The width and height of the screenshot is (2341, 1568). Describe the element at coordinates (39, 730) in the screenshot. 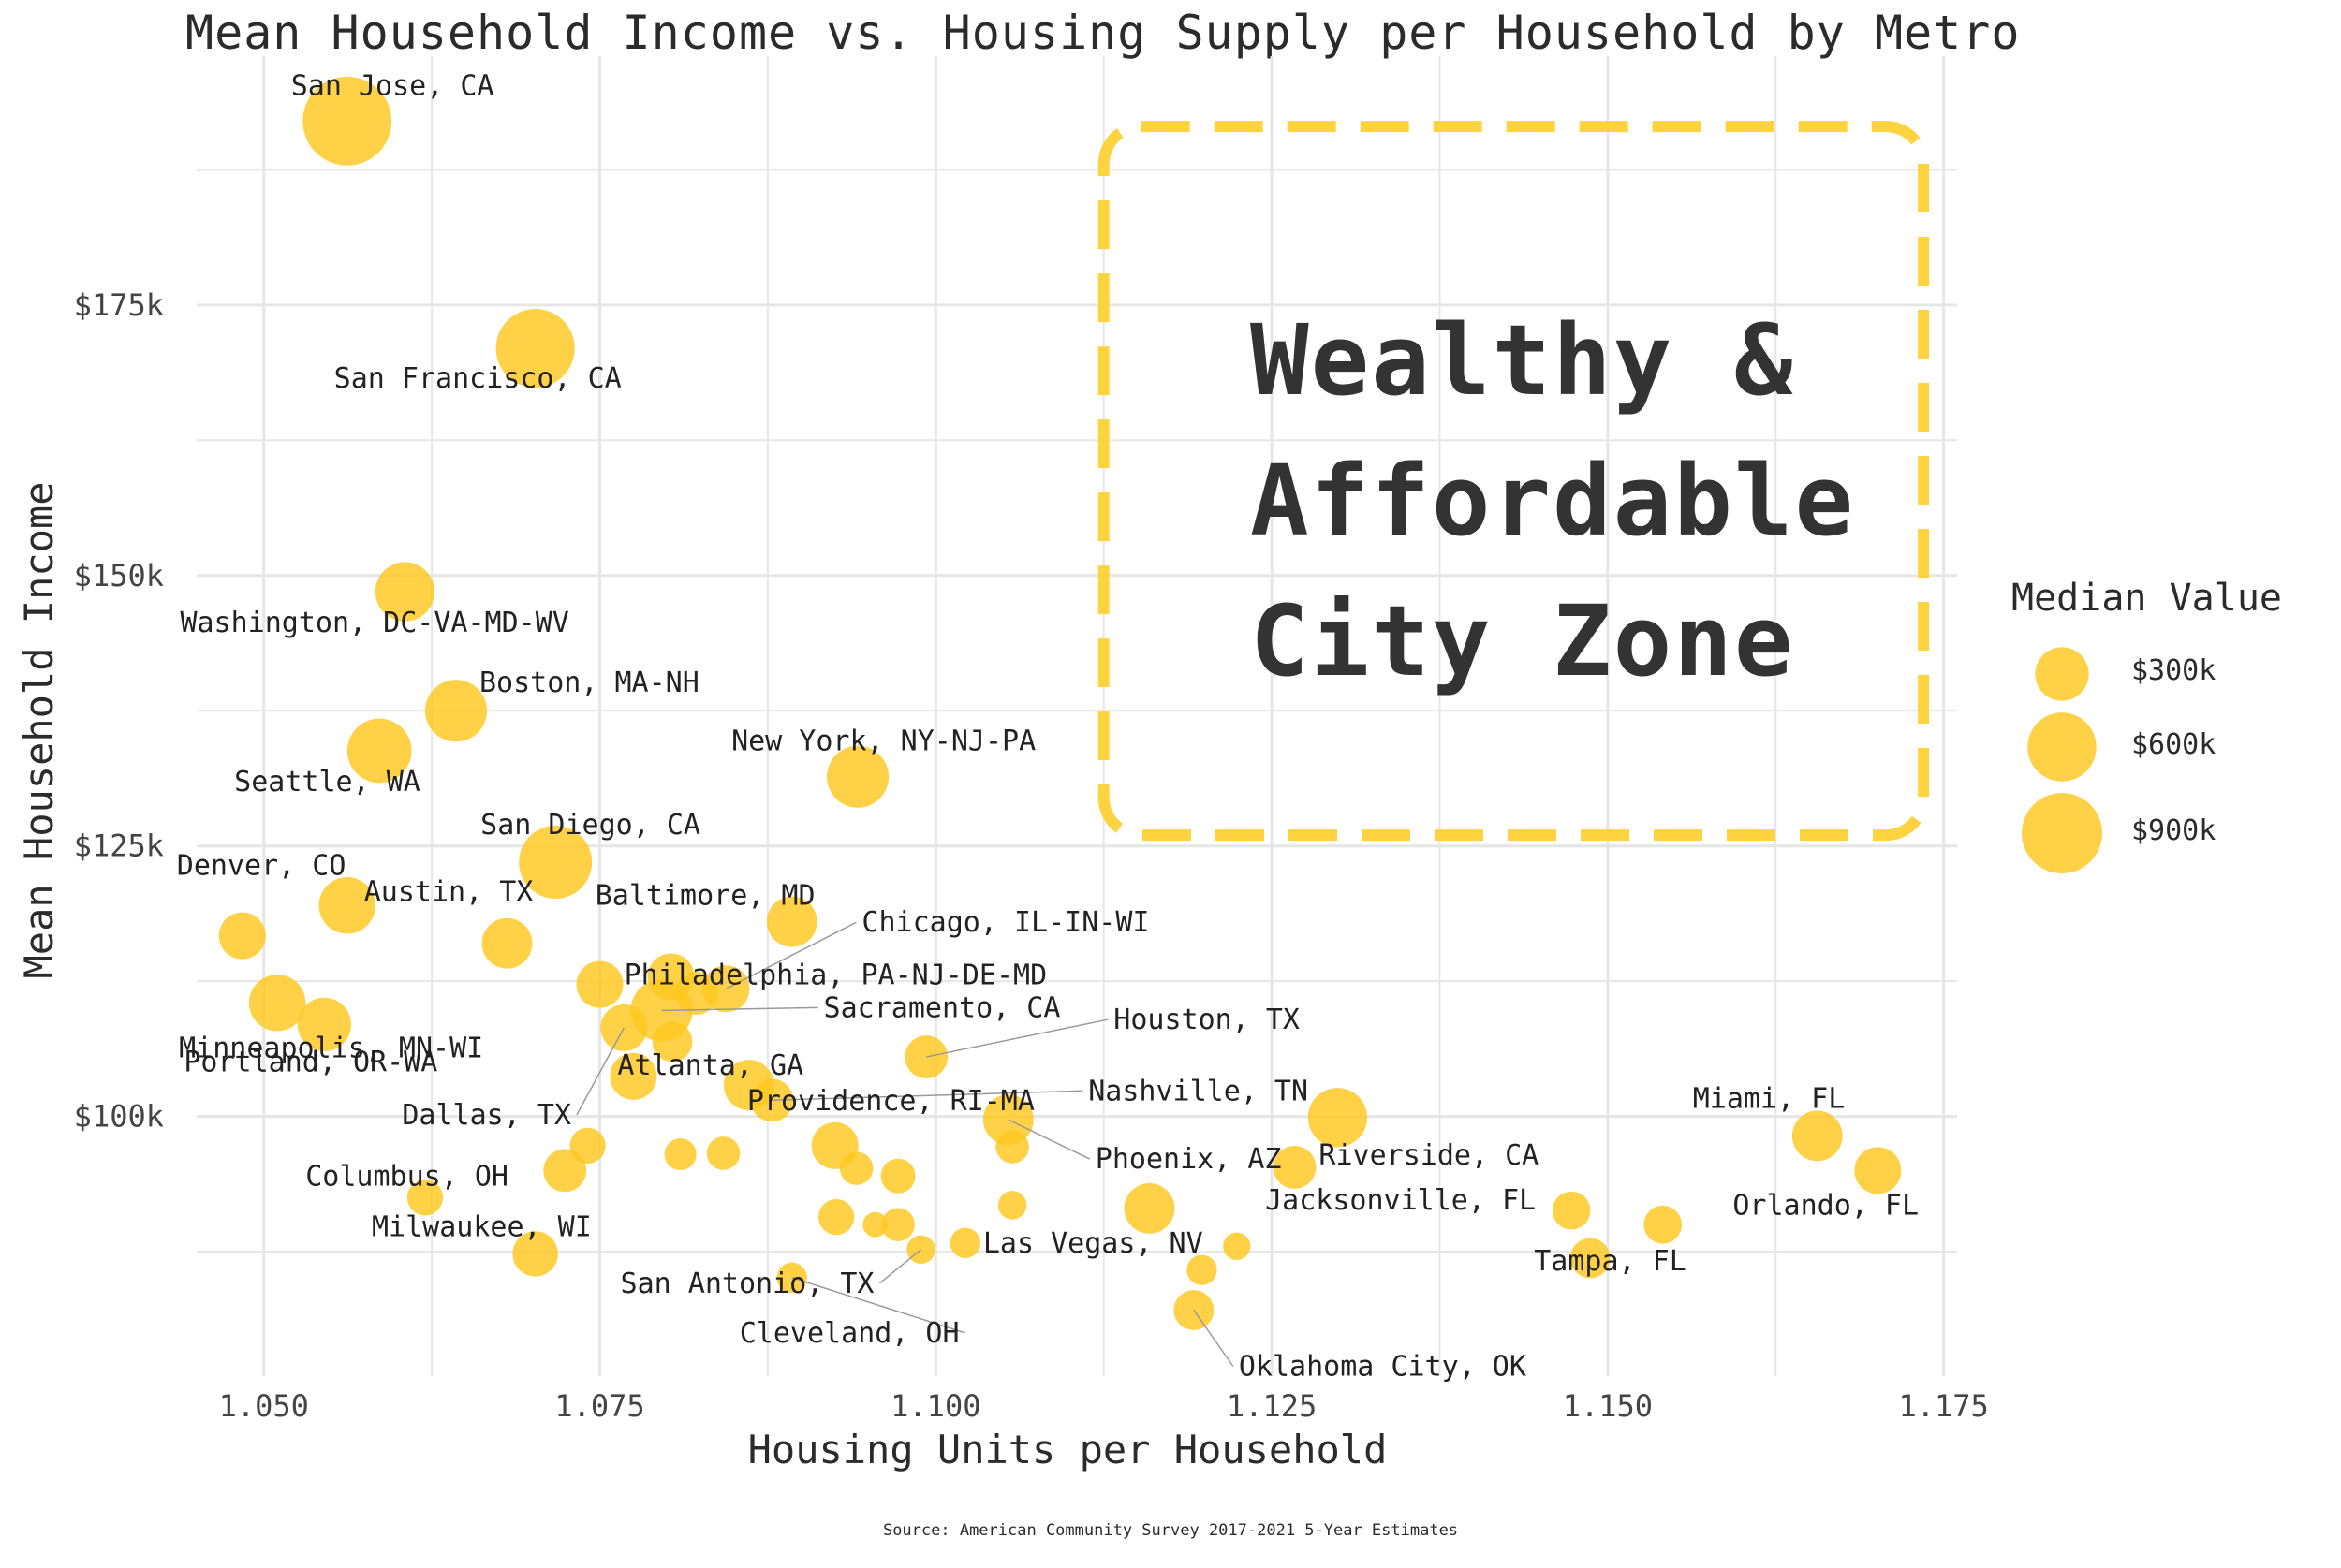

I see `y-axis-title: Mean Household Income` at that location.